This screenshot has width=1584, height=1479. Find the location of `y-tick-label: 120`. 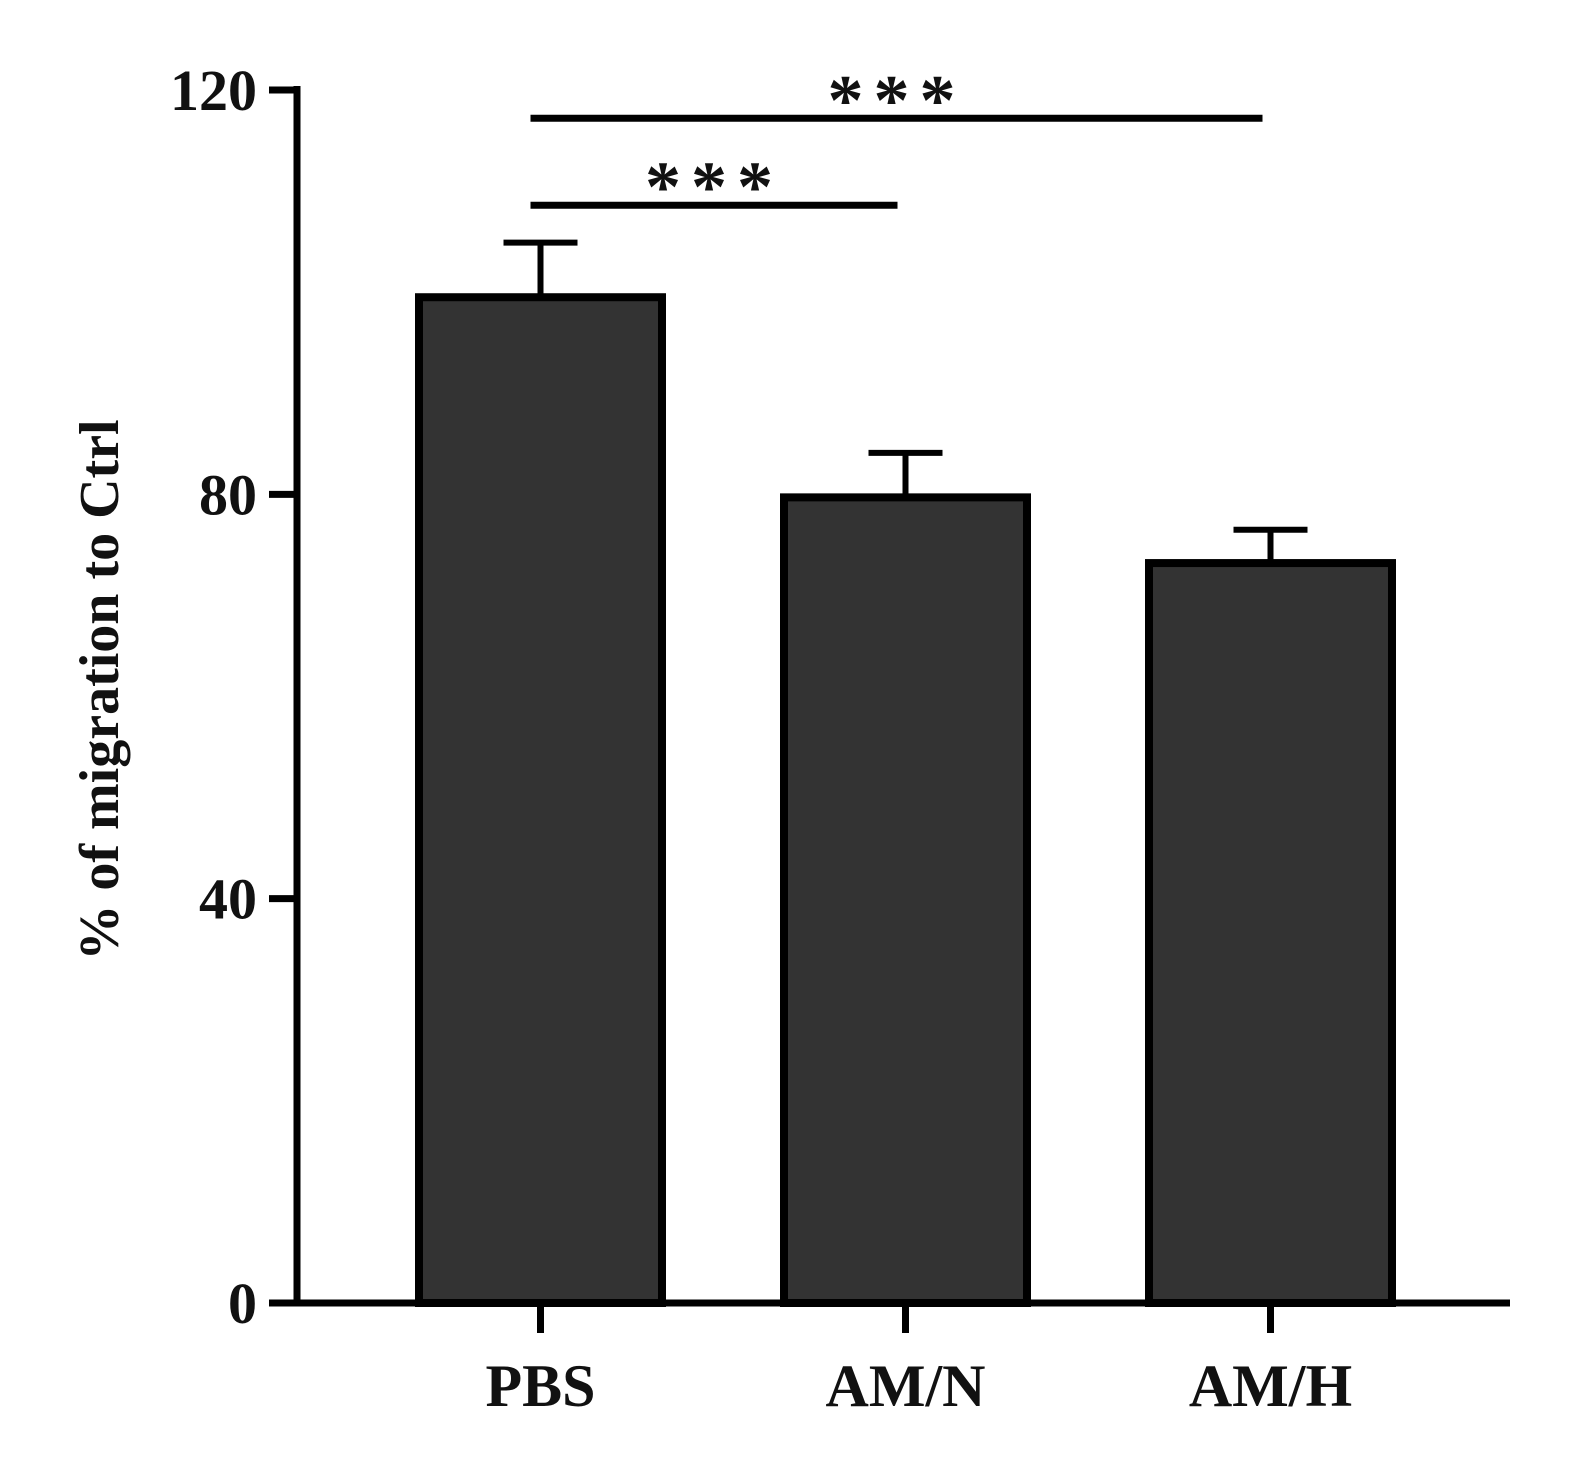

y-tick-label: 120 is located at coordinates (213, 90).